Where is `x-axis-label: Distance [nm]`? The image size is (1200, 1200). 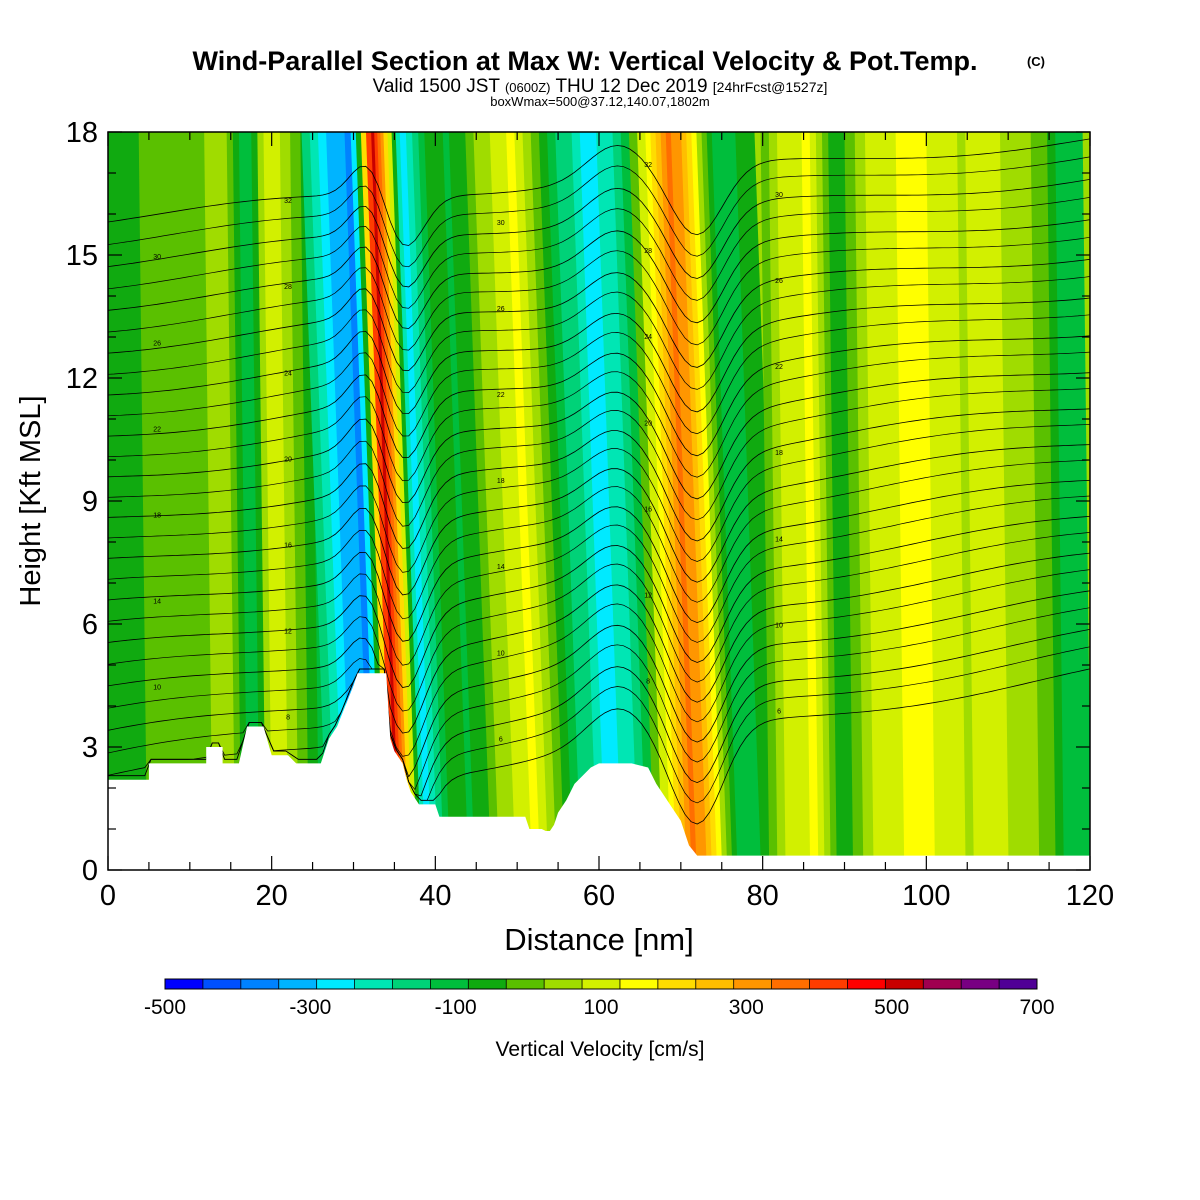 x-axis-label: Distance [nm] is located at coordinates (599, 939).